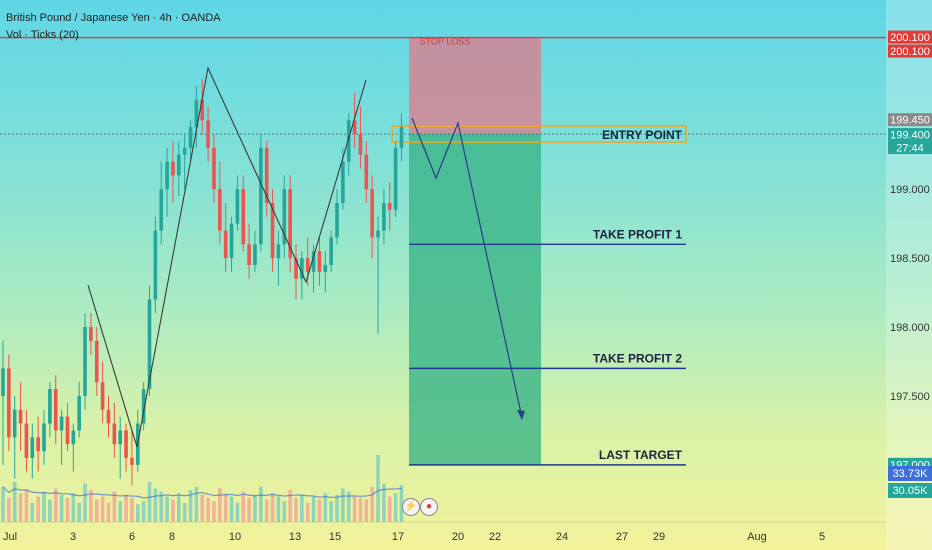 This screenshot has width=932, height=550. I want to click on x-tick-label: Aug, so click(757, 537).